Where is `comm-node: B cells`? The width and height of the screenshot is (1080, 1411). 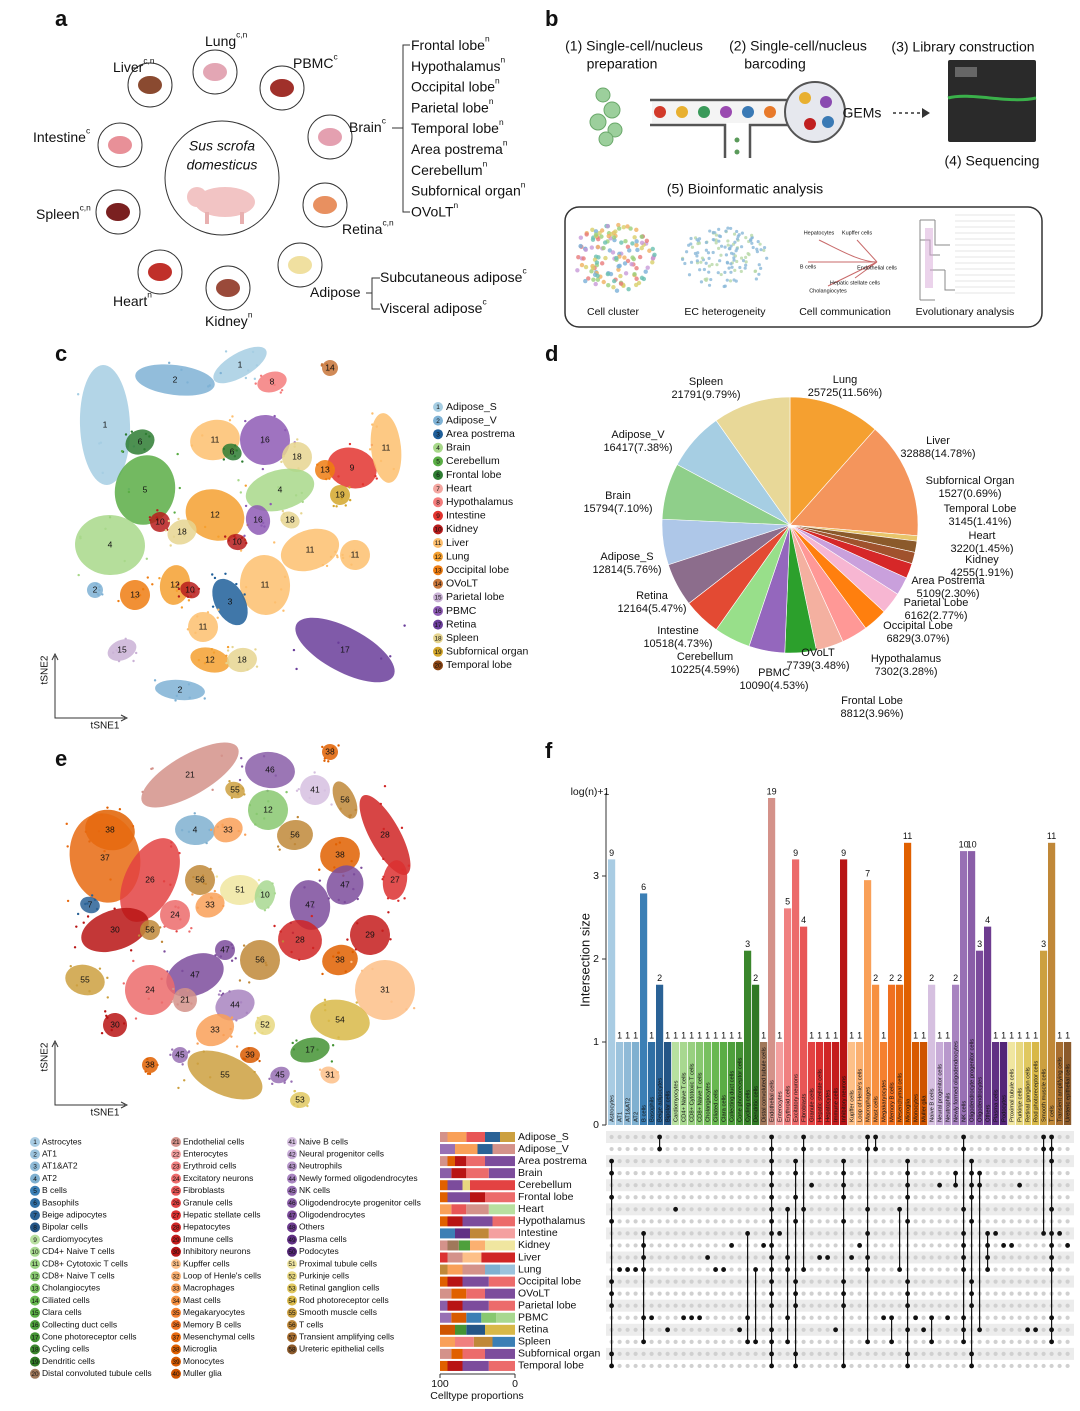 comm-node: B cells is located at coordinates (808, 267).